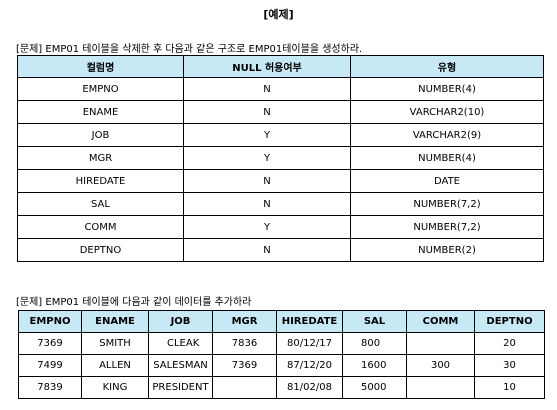  I want to click on table-row: COMM Y NUMBER(7,2), so click(280, 227).